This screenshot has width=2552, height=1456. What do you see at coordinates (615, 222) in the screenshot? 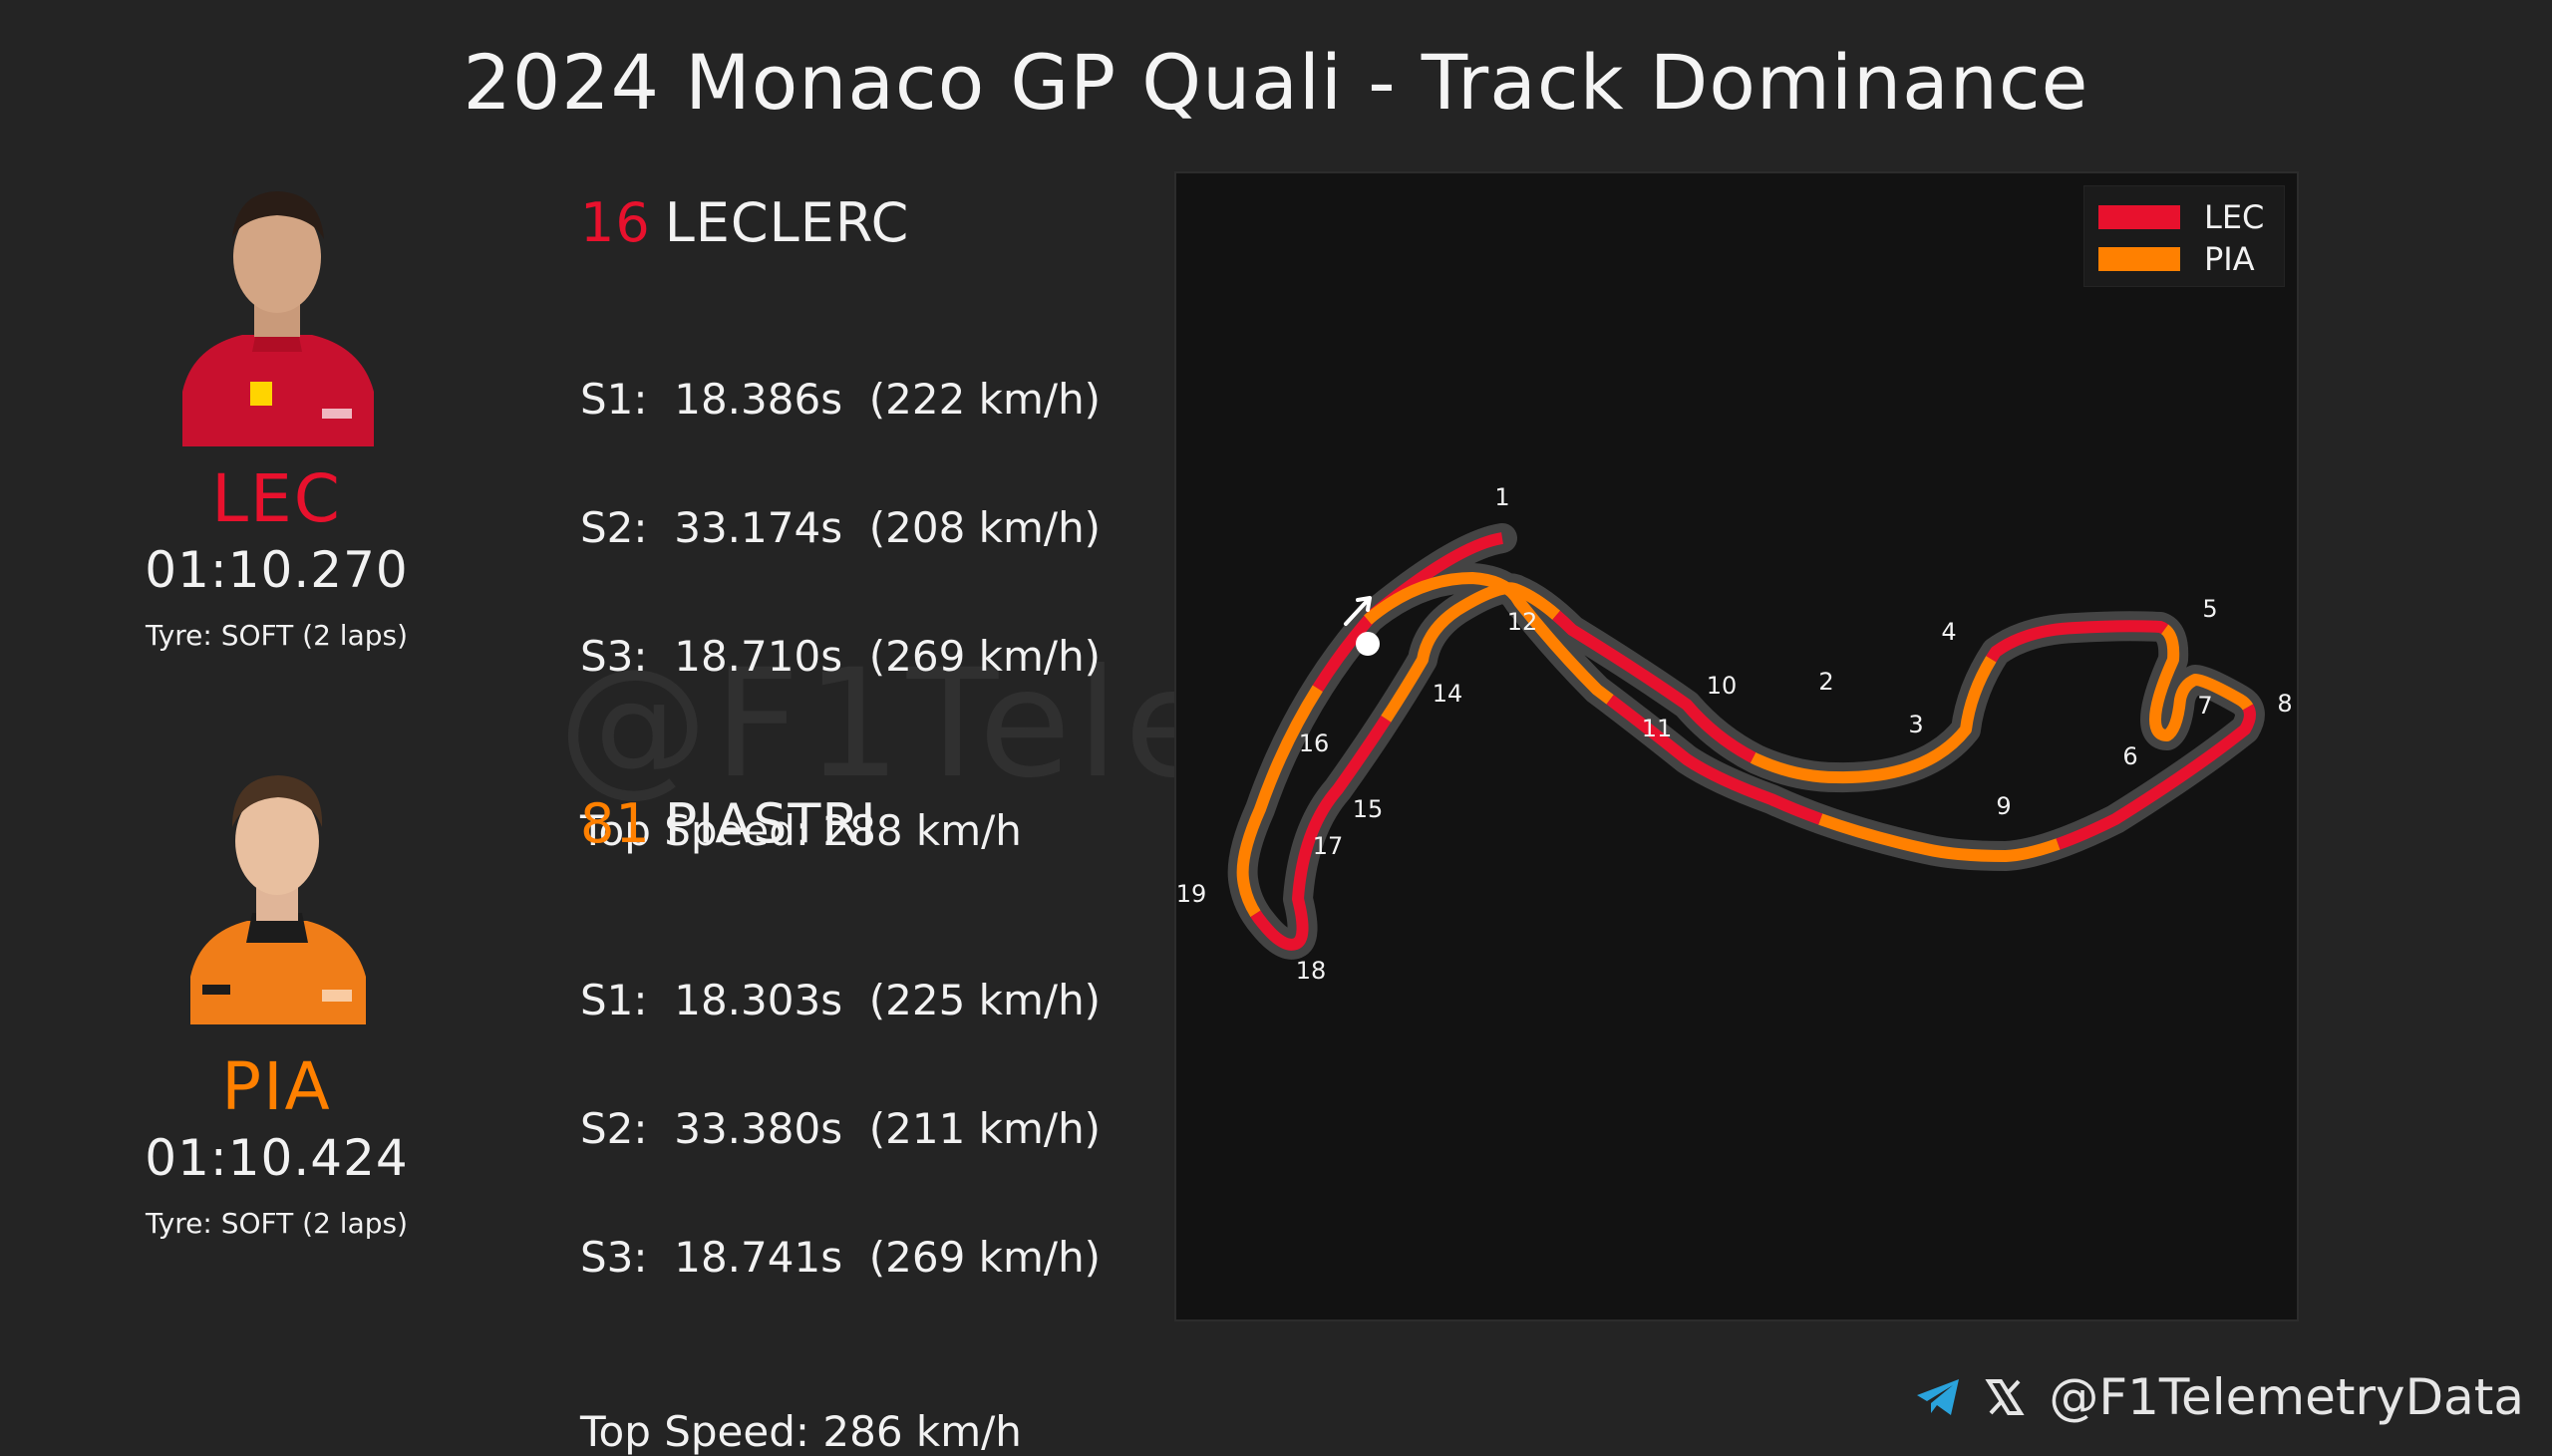
I see `driver-number-lec: 16` at bounding box center [615, 222].